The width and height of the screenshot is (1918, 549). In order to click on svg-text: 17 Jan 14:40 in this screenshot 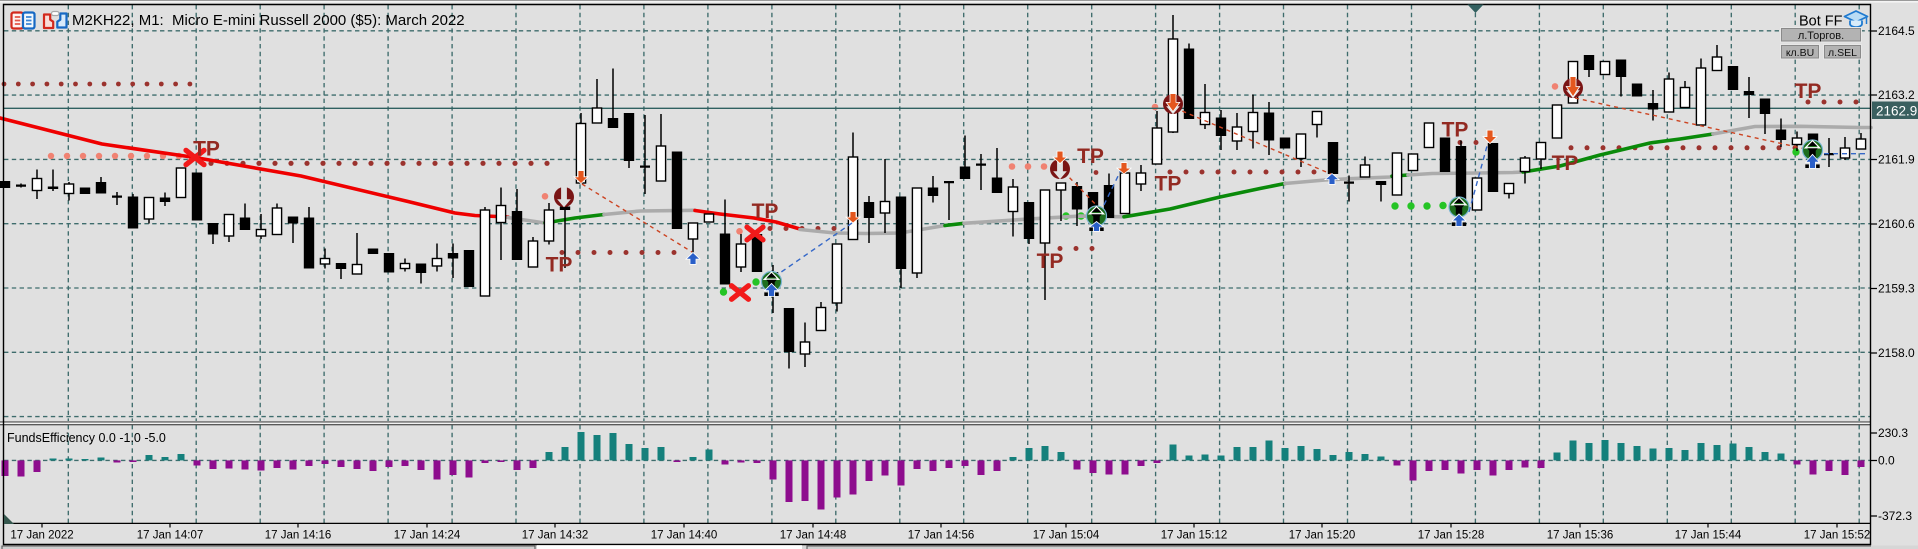, I will do `click(684, 536)`.